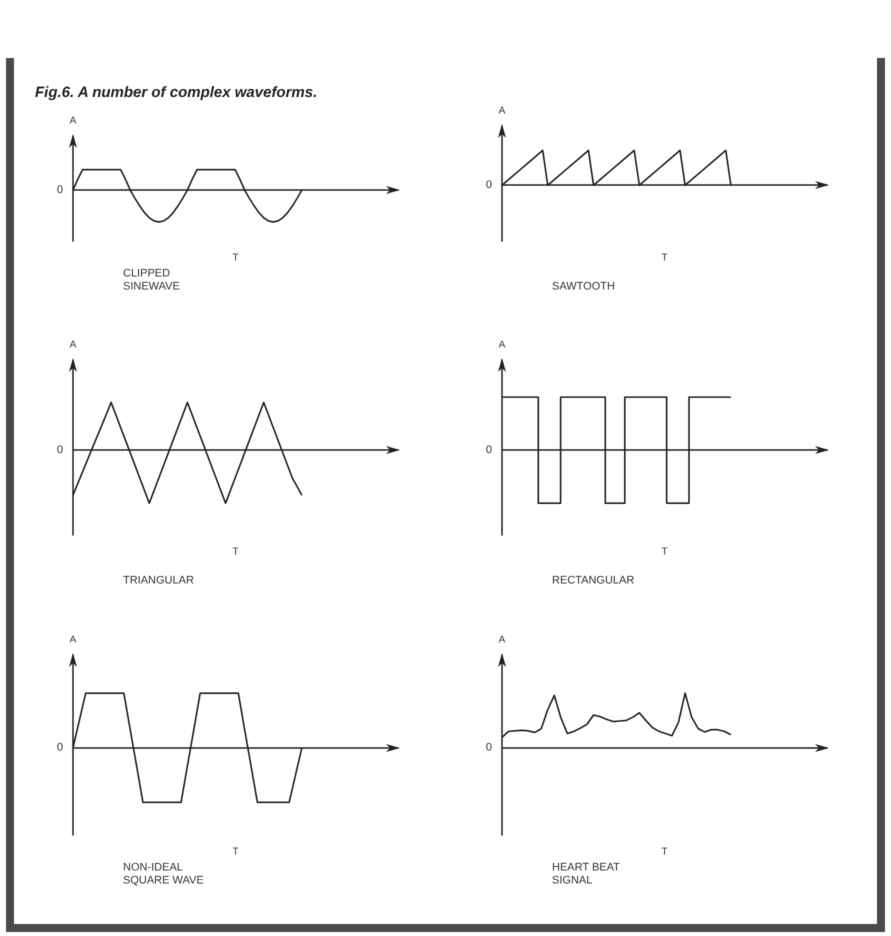 The image size is (891, 936). I want to click on text: HEART BEAT SIGNAL, so click(587, 874).